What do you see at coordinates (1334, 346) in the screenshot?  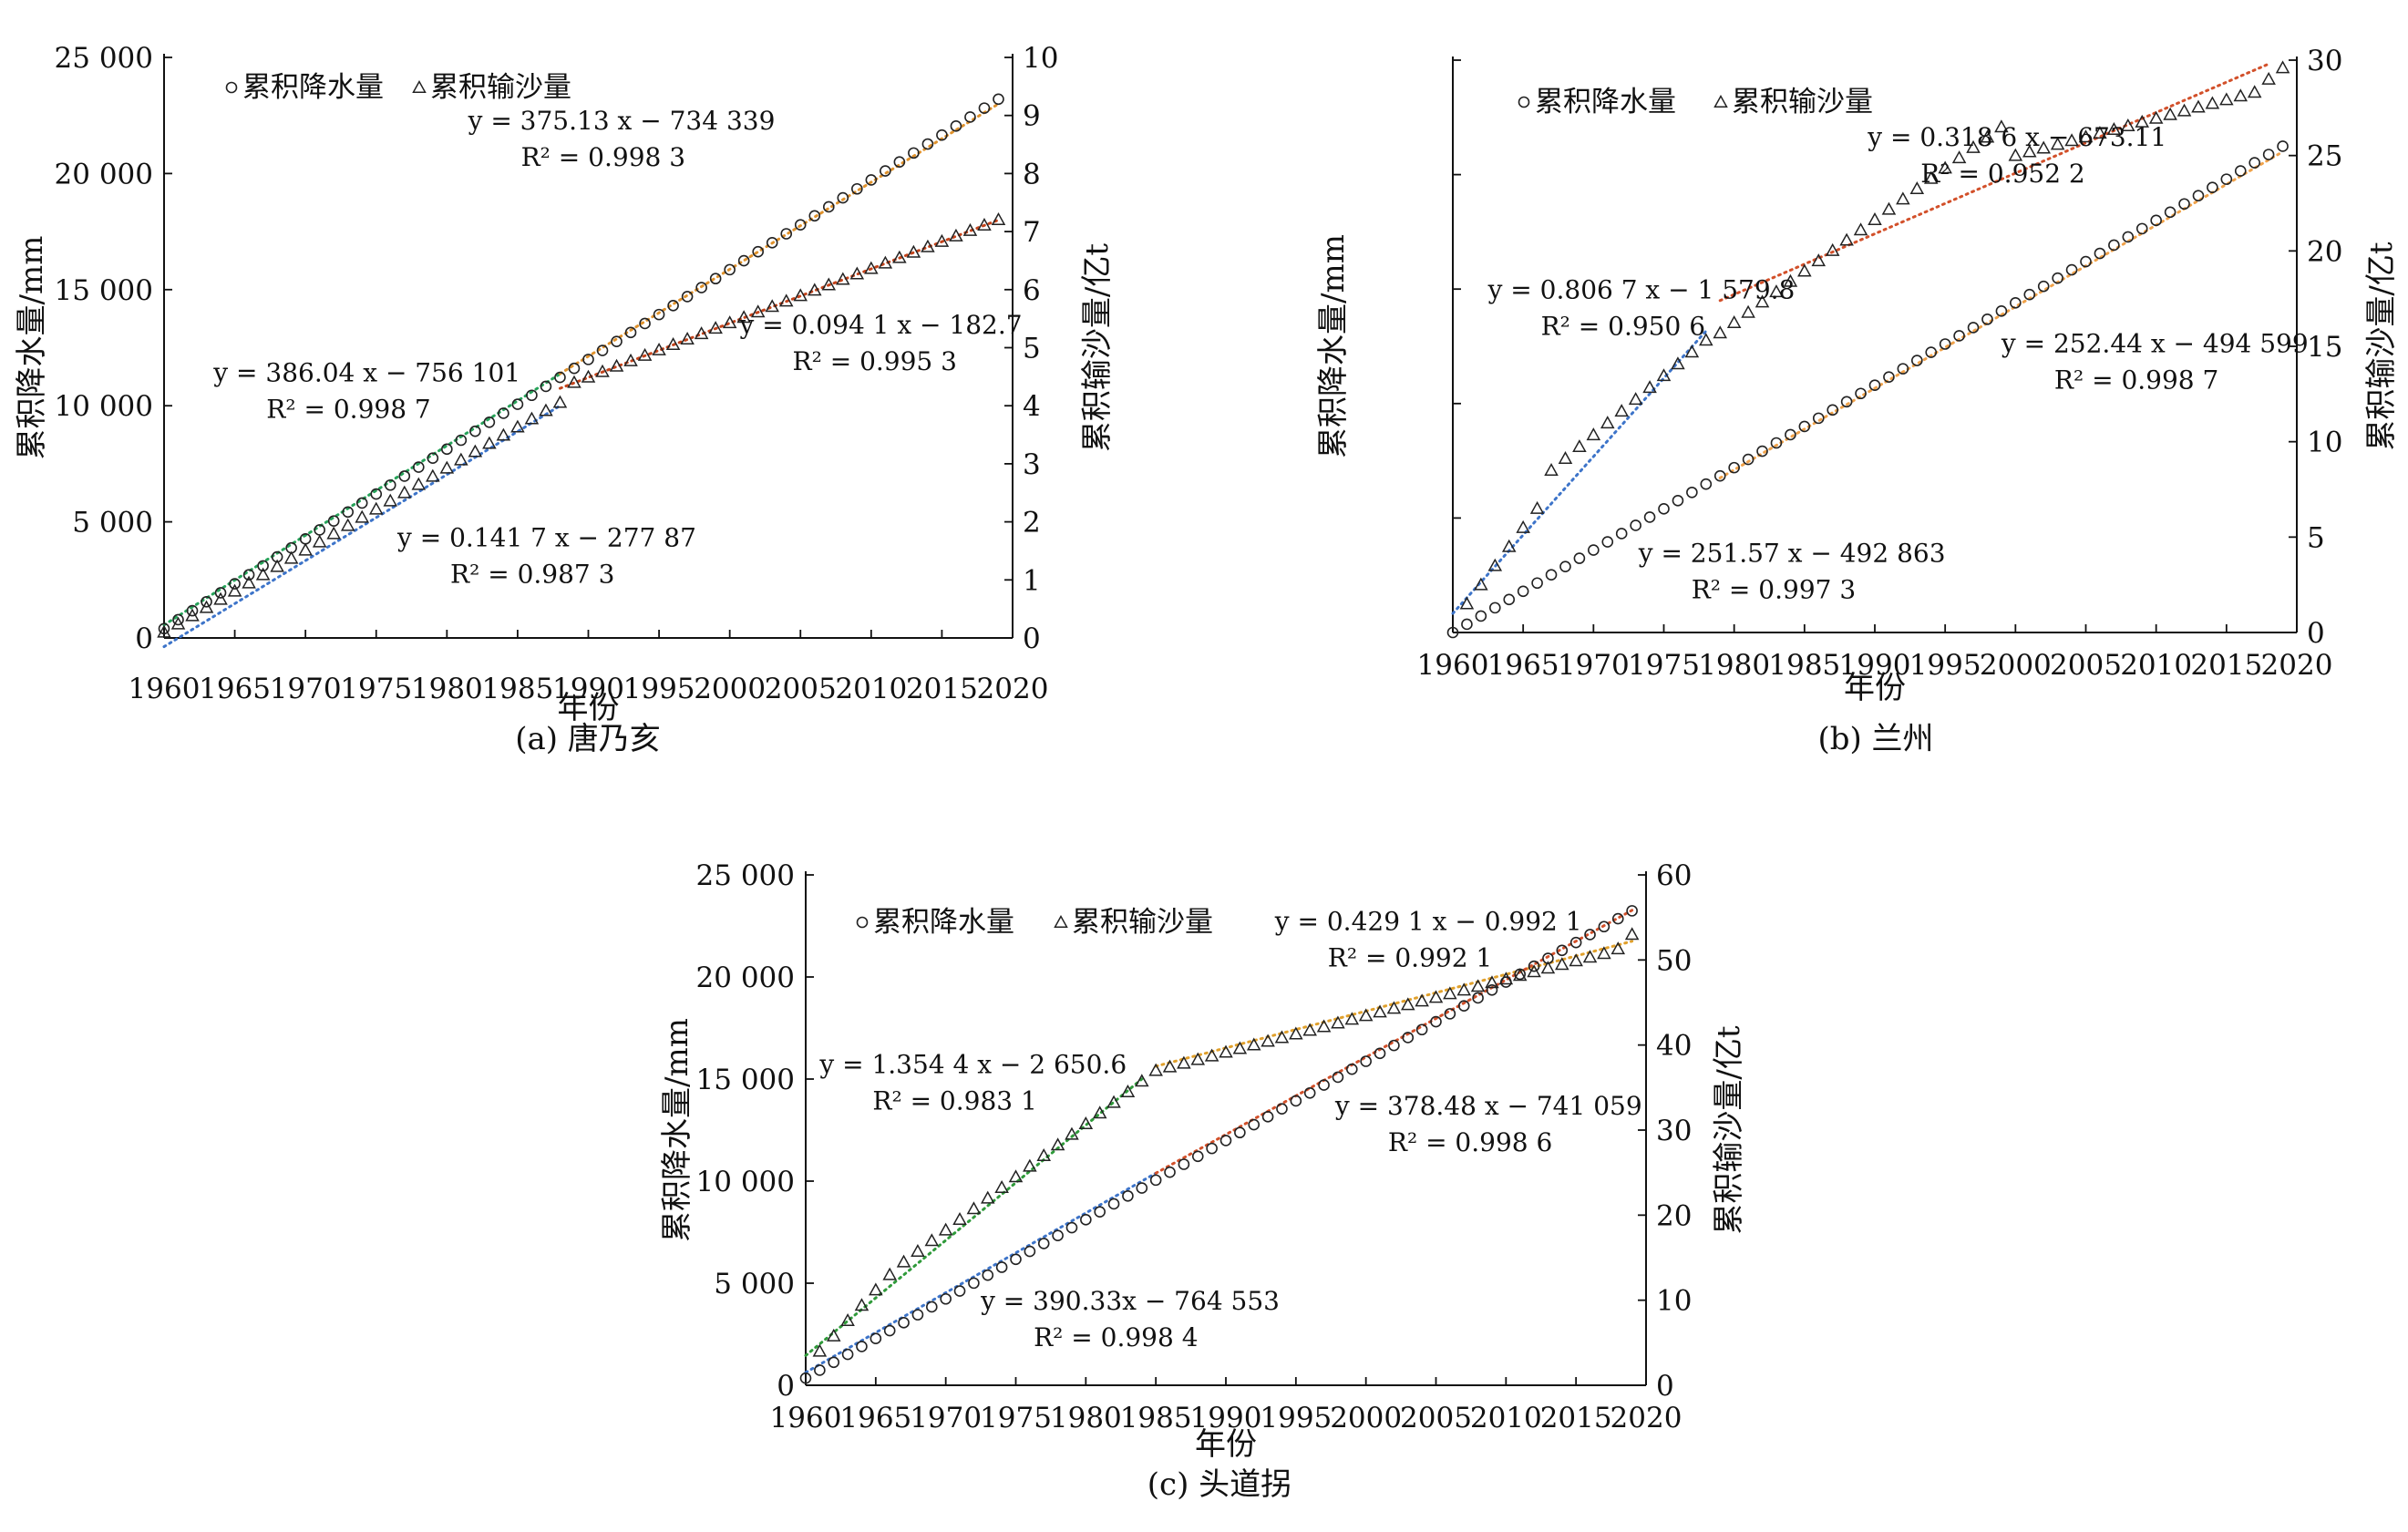 I see `y-left-axis-title: 累积降水量/mm` at bounding box center [1334, 346].